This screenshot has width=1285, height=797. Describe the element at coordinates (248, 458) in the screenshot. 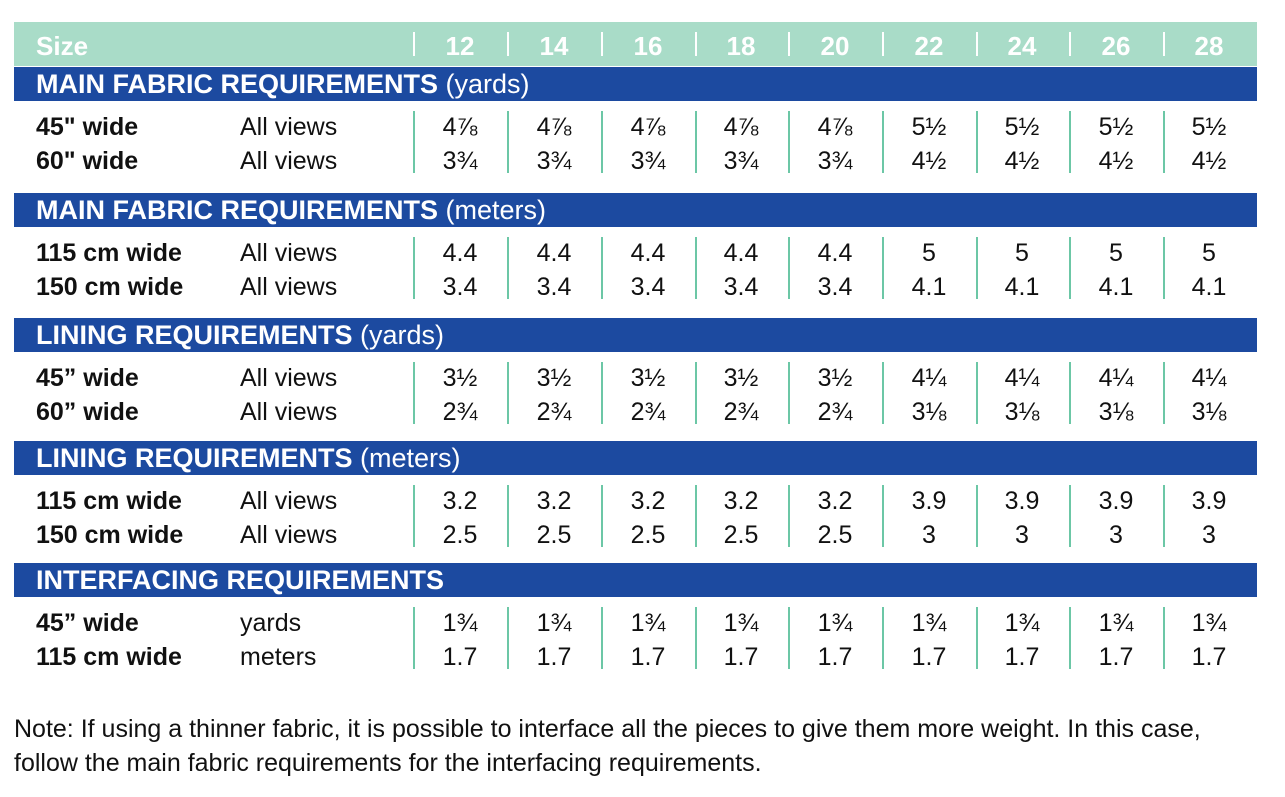

I see `section-title: LINING REQUIREMENTS (meters)` at that location.